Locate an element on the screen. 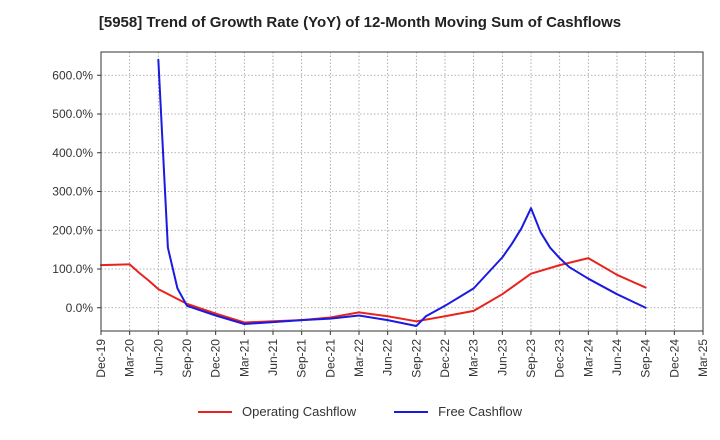 The image size is (720, 440). legend-swatch-operating-cashflow is located at coordinates (215, 411).